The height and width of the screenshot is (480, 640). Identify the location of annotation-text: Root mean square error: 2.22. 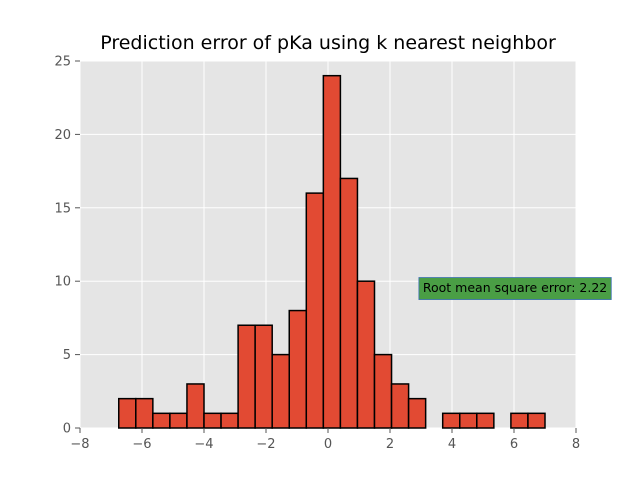
(515, 287).